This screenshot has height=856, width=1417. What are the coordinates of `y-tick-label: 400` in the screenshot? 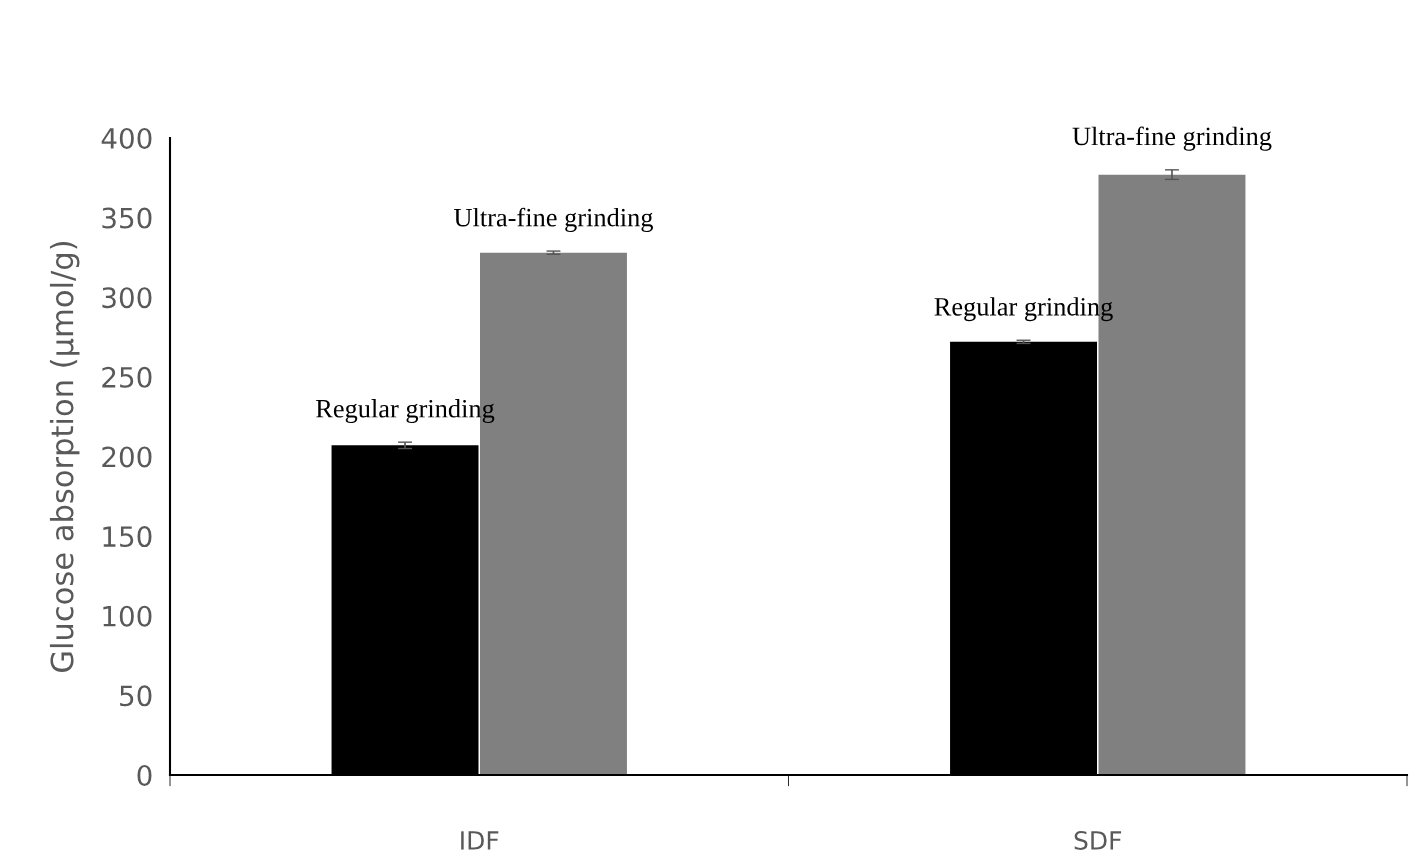 It's located at (126, 138).